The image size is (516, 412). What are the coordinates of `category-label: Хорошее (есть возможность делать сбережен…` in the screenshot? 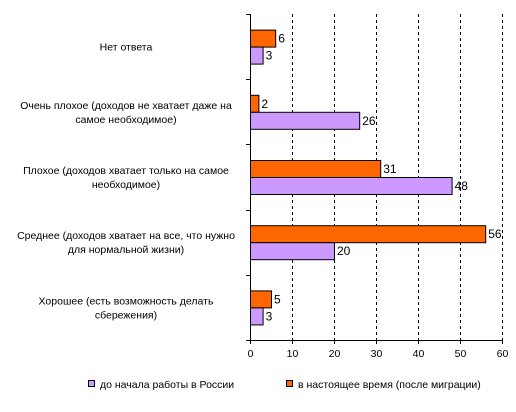 It's located at (126, 308).